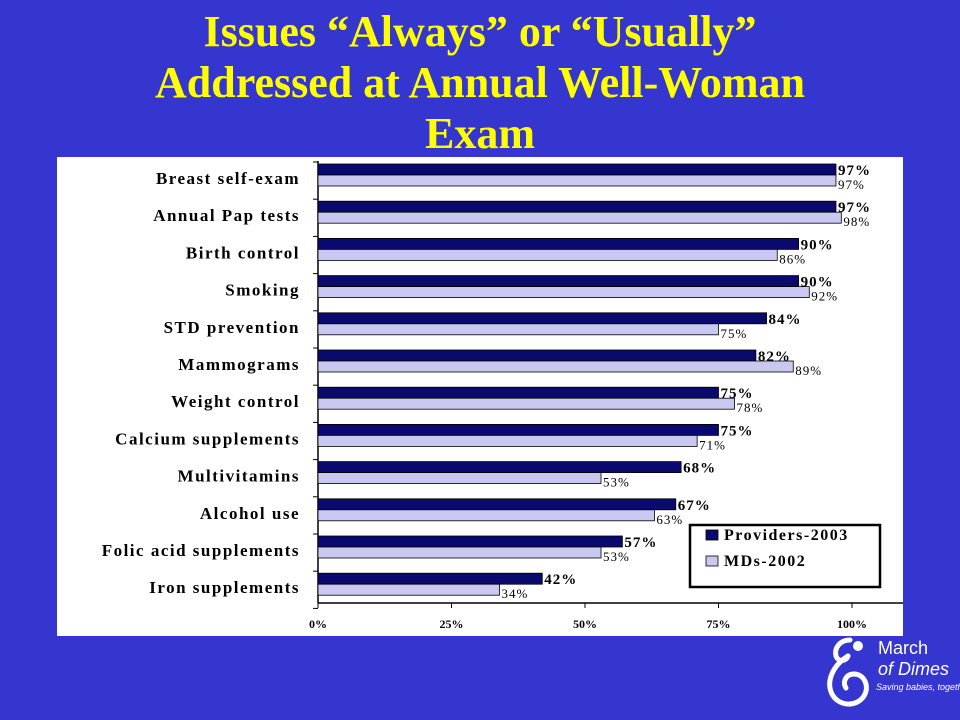 This screenshot has width=960, height=720. What do you see at coordinates (228, 178) in the screenshot?
I see `category-label: Breast self-exam` at bounding box center [228, 178].